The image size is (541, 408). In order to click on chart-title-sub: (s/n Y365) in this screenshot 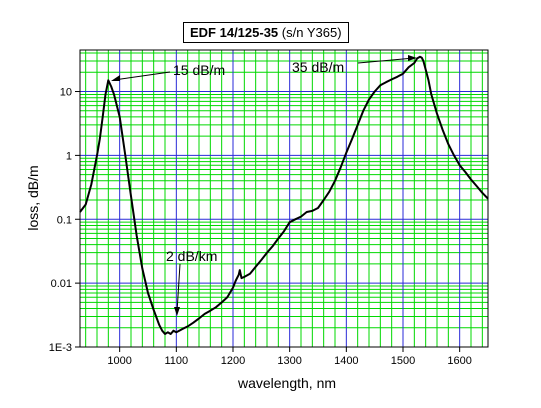, I will do `click(311, 32)`.